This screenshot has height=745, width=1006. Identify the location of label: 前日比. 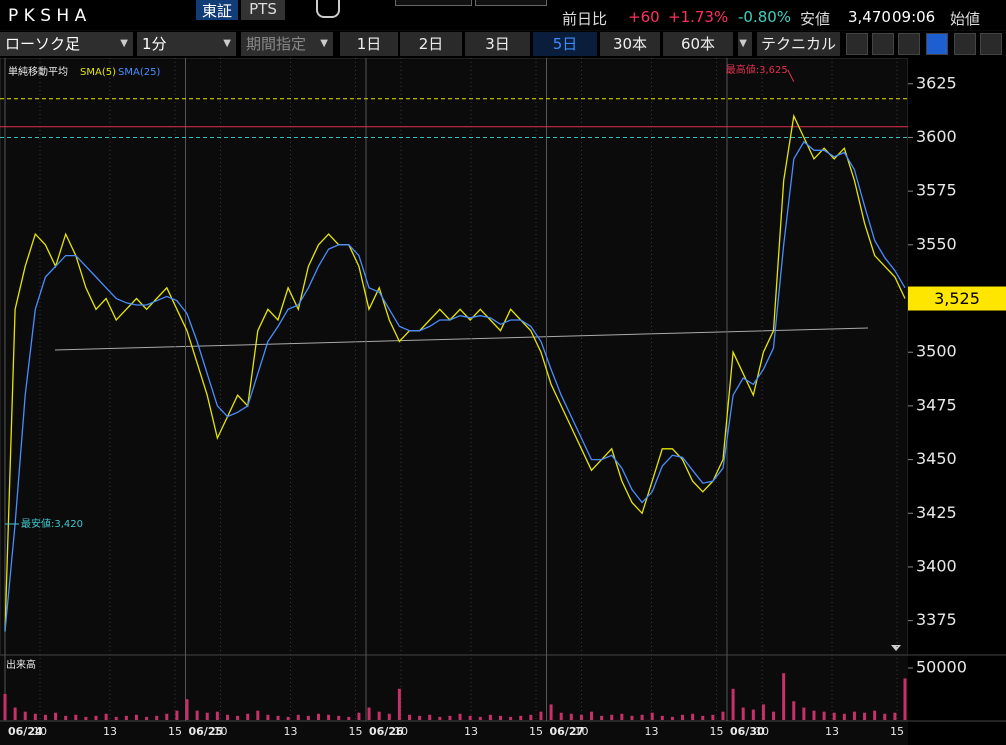
(585, 19).